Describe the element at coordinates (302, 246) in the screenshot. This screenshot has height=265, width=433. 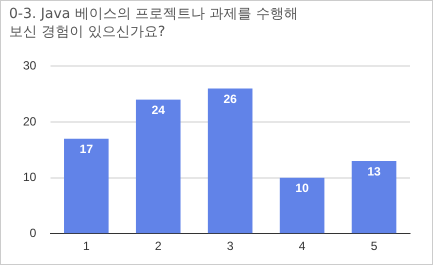
I see `x-tick-label: 4` at that location.